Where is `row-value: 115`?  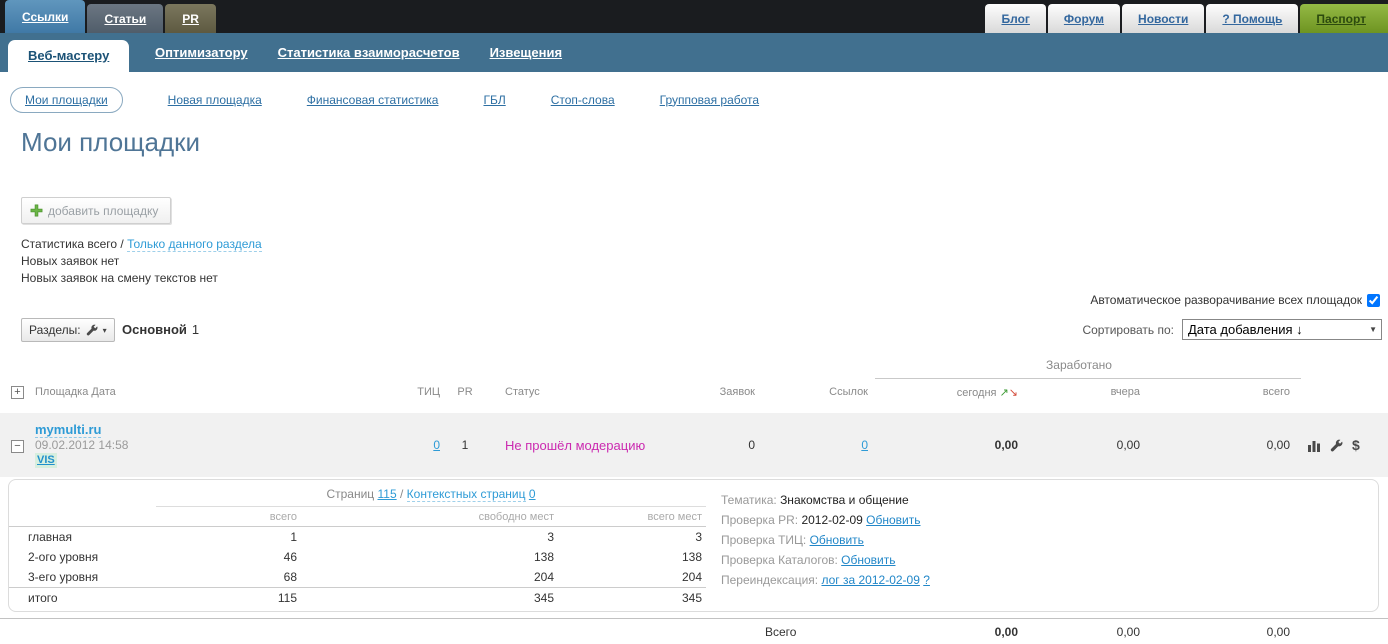
row-value: 115 is located at coordinates (287, 598).